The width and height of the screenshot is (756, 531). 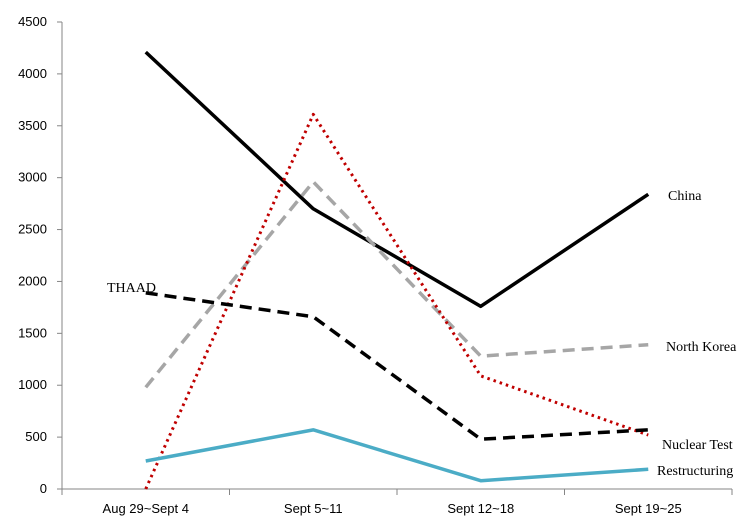 What do you see at coordinates (131, 288) in the screenshot?
I see `label-thaad: THAAD` at bounding box center [131, 288].